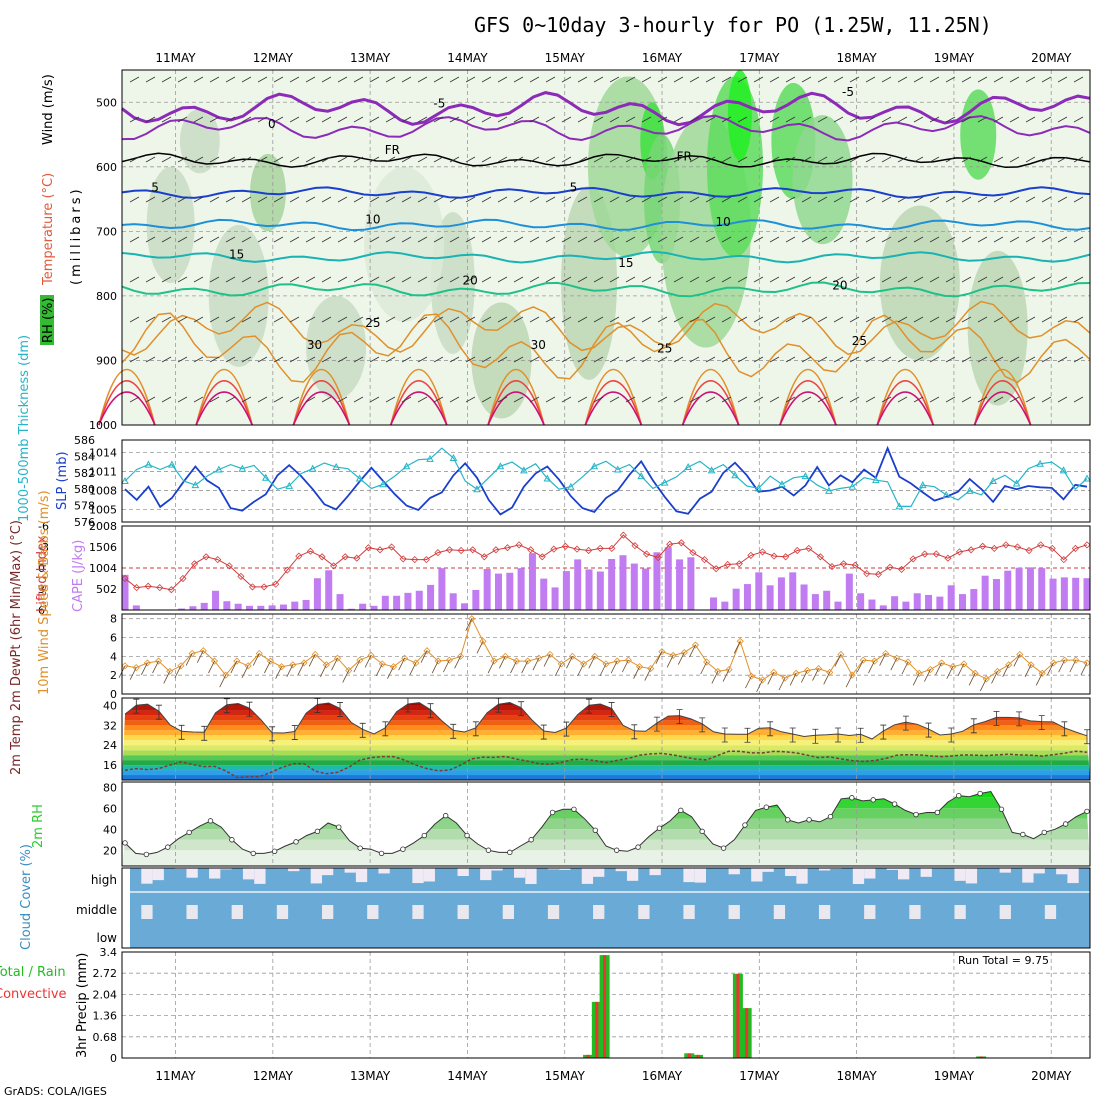 This screenshot has width=1100, height=1100. Describe the element at coordinates (48, 109) in the screenshot. I see `ylabel-wind: Wind (m/s)` at that location.